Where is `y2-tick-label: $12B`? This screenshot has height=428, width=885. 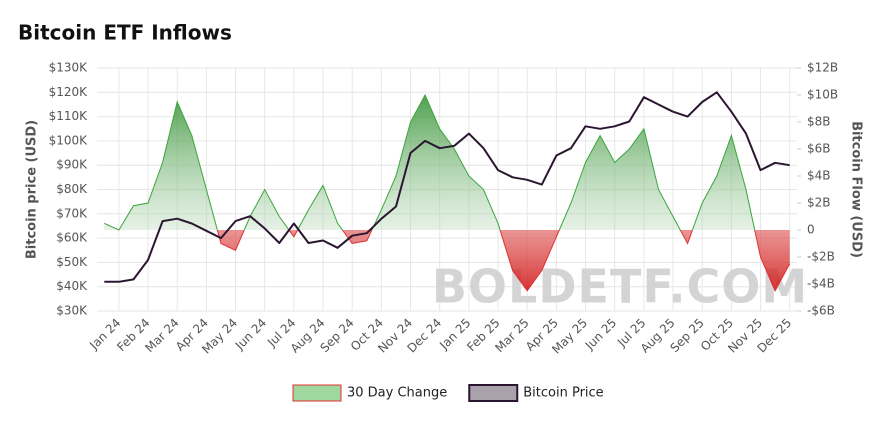 y2-tick-label: $12B is located at coordinates (822, 68).